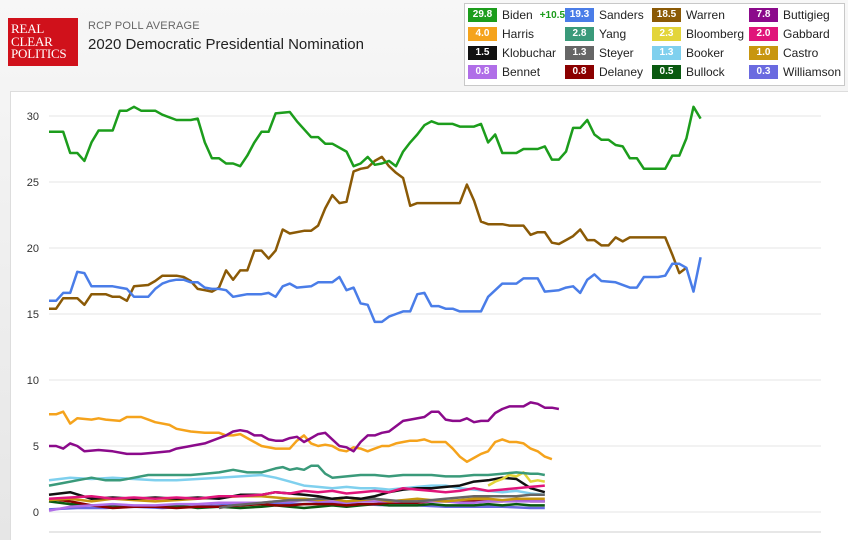 This screenshot has height=540, width=848. Describe the element at coordinates (518, 34) in the screenshot. I see `legend-candidate-name: Harris` at that location.